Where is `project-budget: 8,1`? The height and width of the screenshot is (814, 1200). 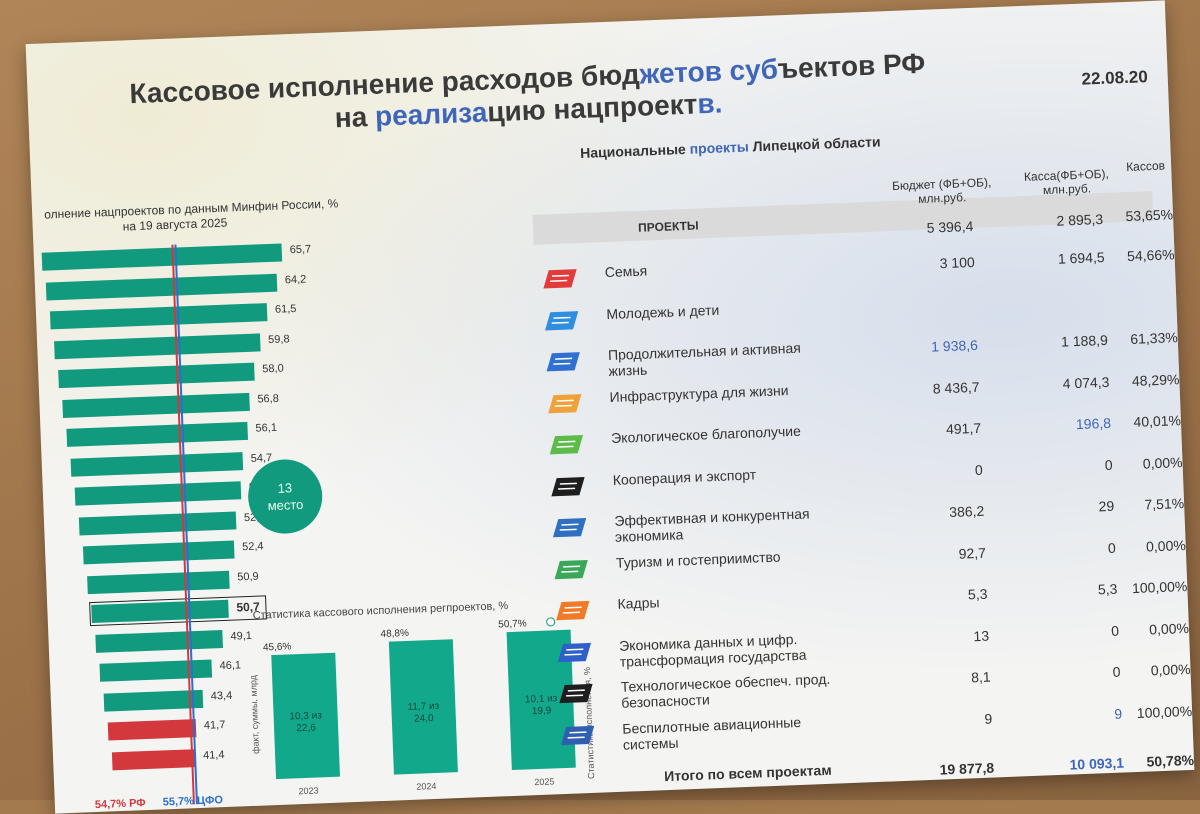 project-budget: 8,1 is located at coordinates (980, 677).